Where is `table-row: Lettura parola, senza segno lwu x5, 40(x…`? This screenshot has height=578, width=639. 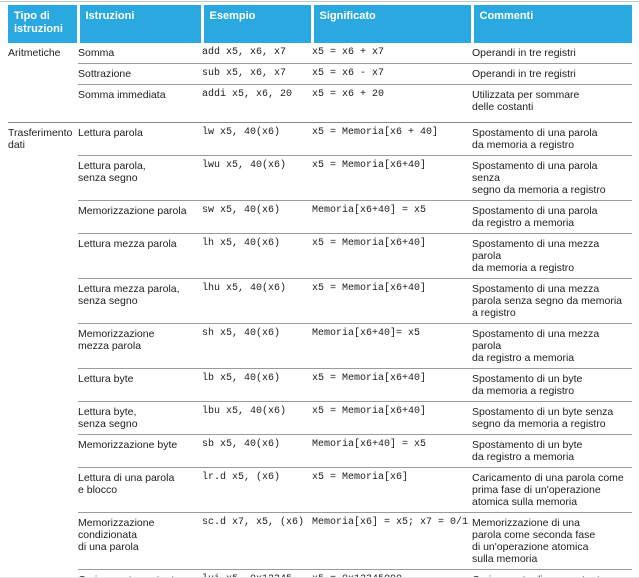
table-row: Lettura parola, senza segno lwu x5, 40(x… is located at coordinates (320, 178).